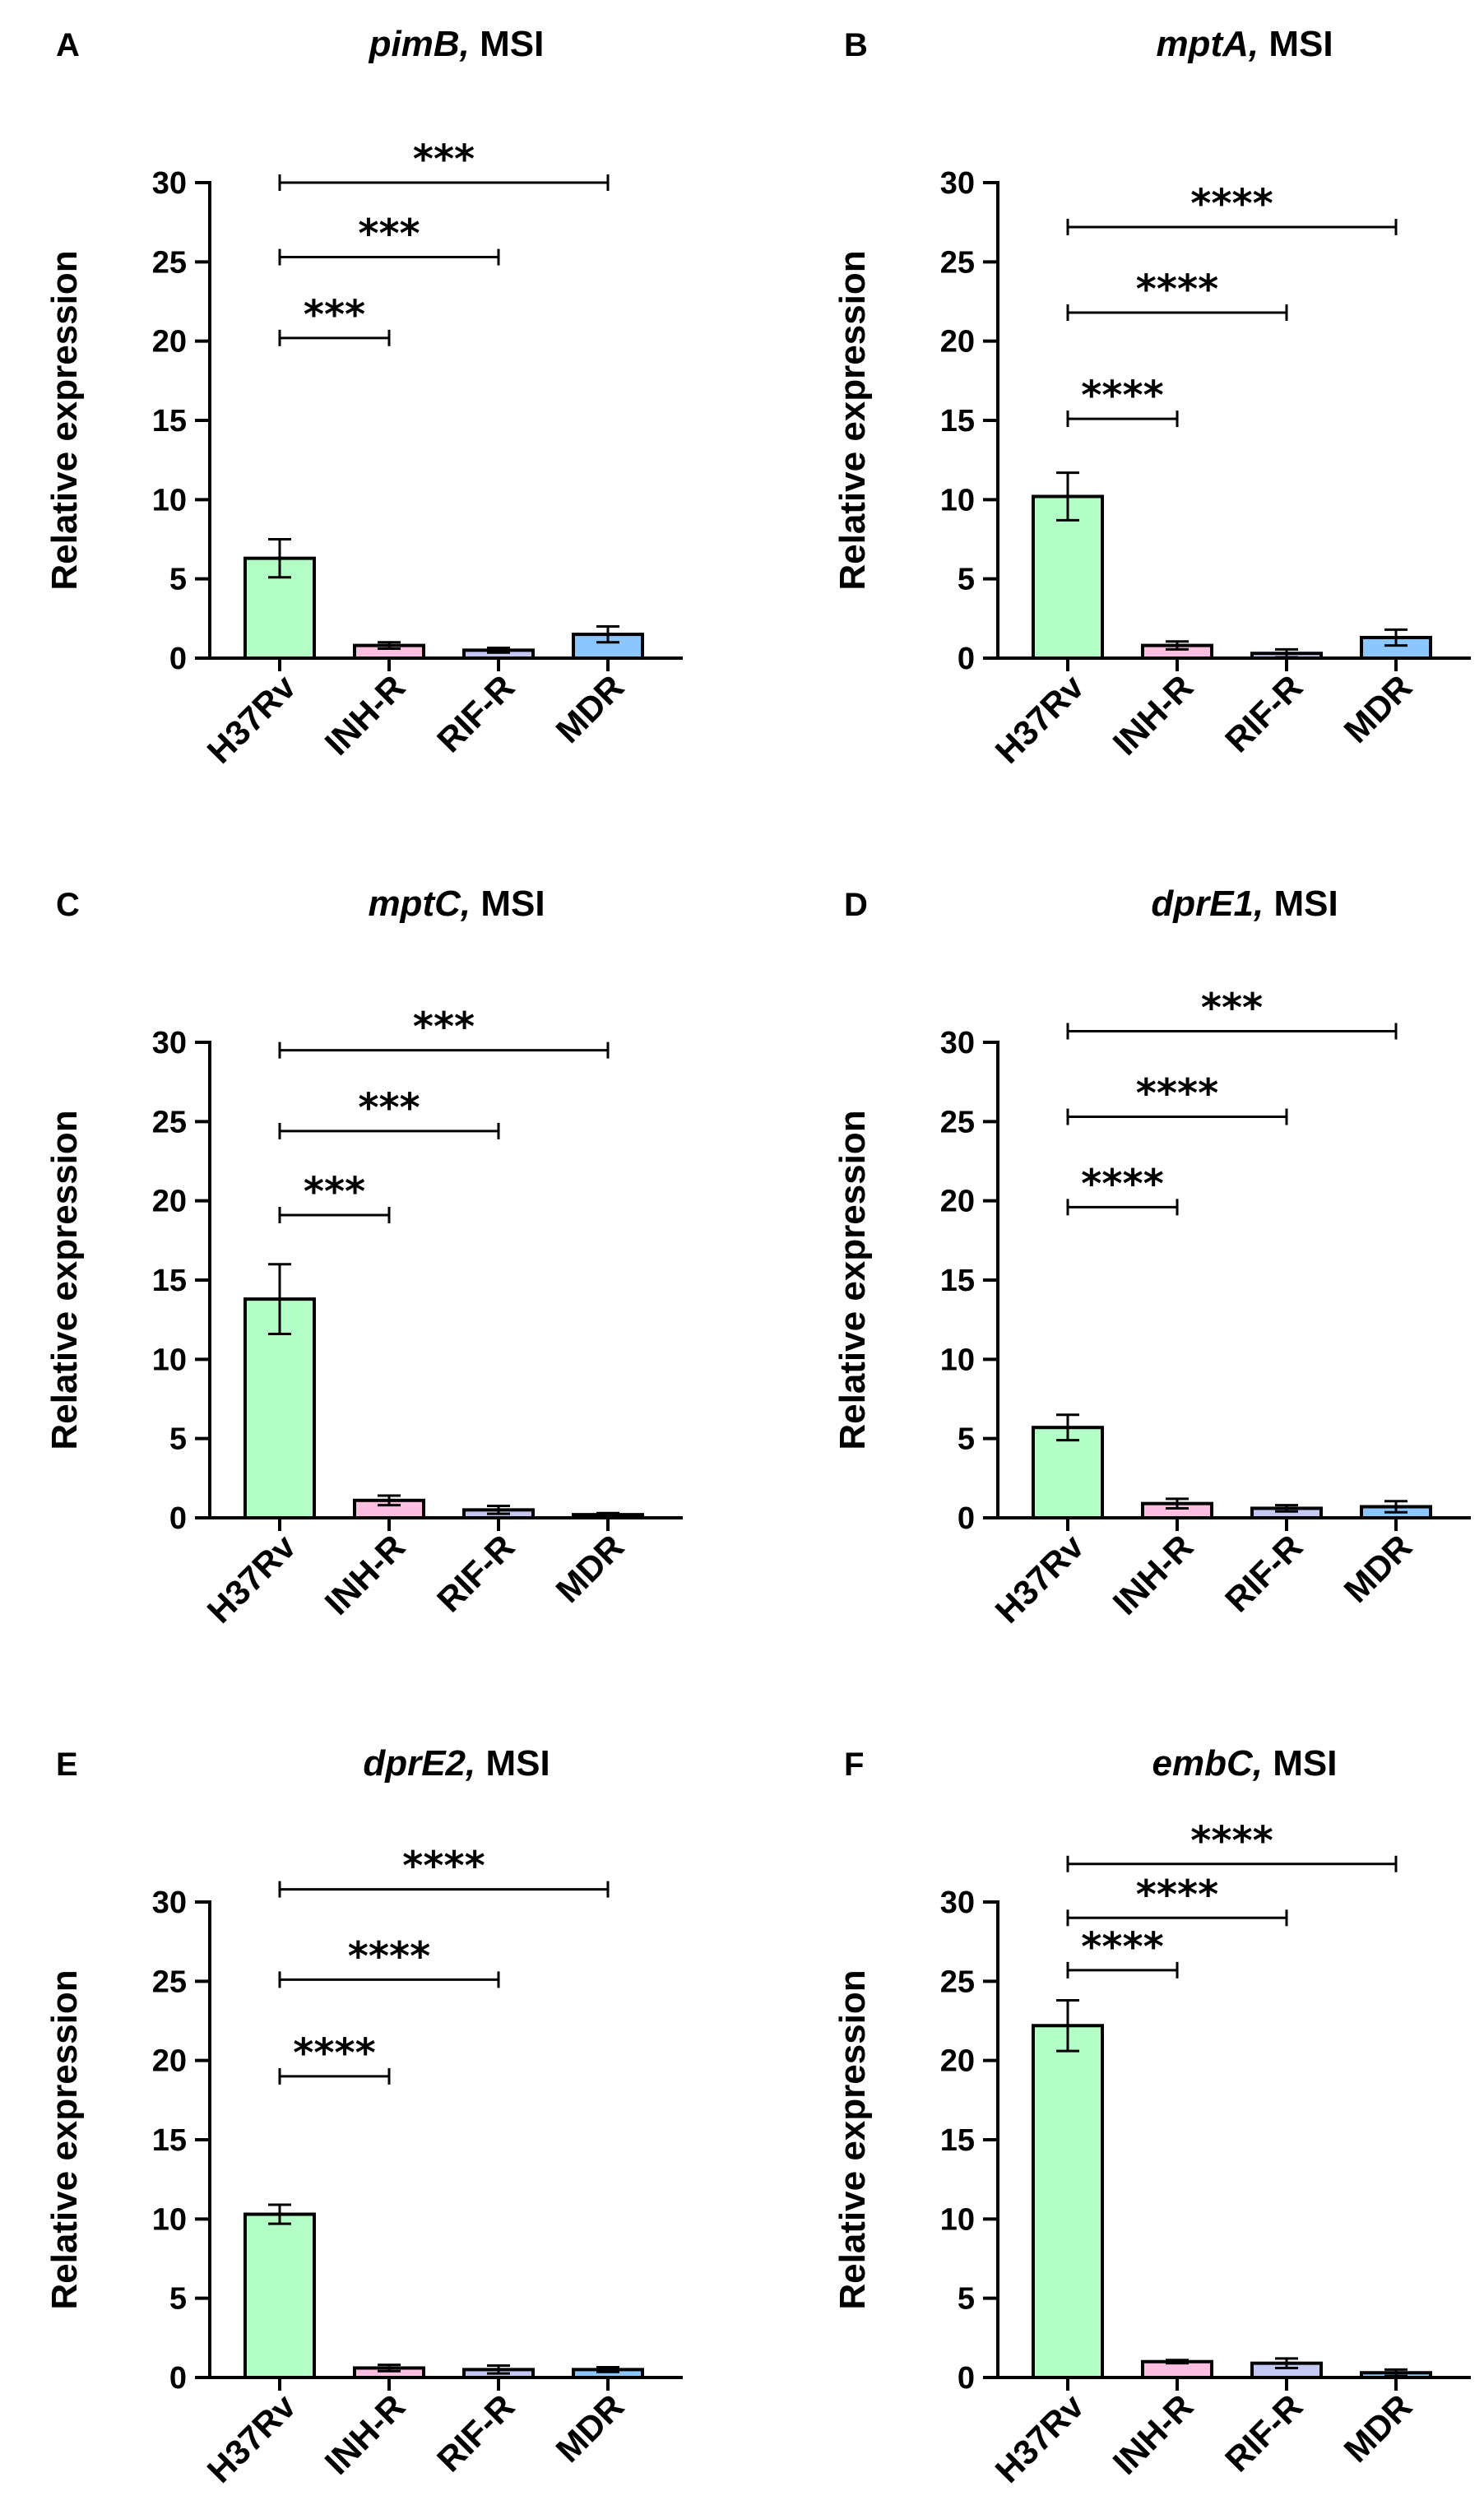 This screenshot has height=2519, width=1484. What do you see at coordinates (1207, 1764) in the screenshot?
I see `title-gene: embC,` at bounding box center [1207, 1764].